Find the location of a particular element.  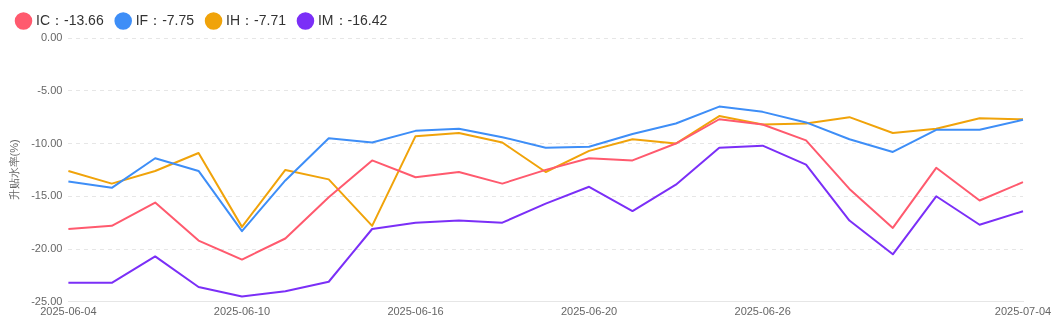

x-tick-label: 2025-06-04 is located at coordinates (68, 311).